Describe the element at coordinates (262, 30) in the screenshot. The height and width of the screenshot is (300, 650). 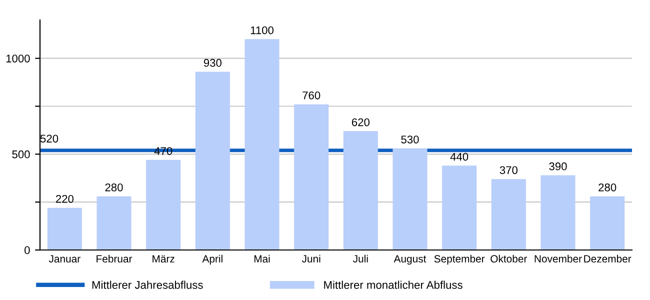
I see `data-label: 1100` at that location.